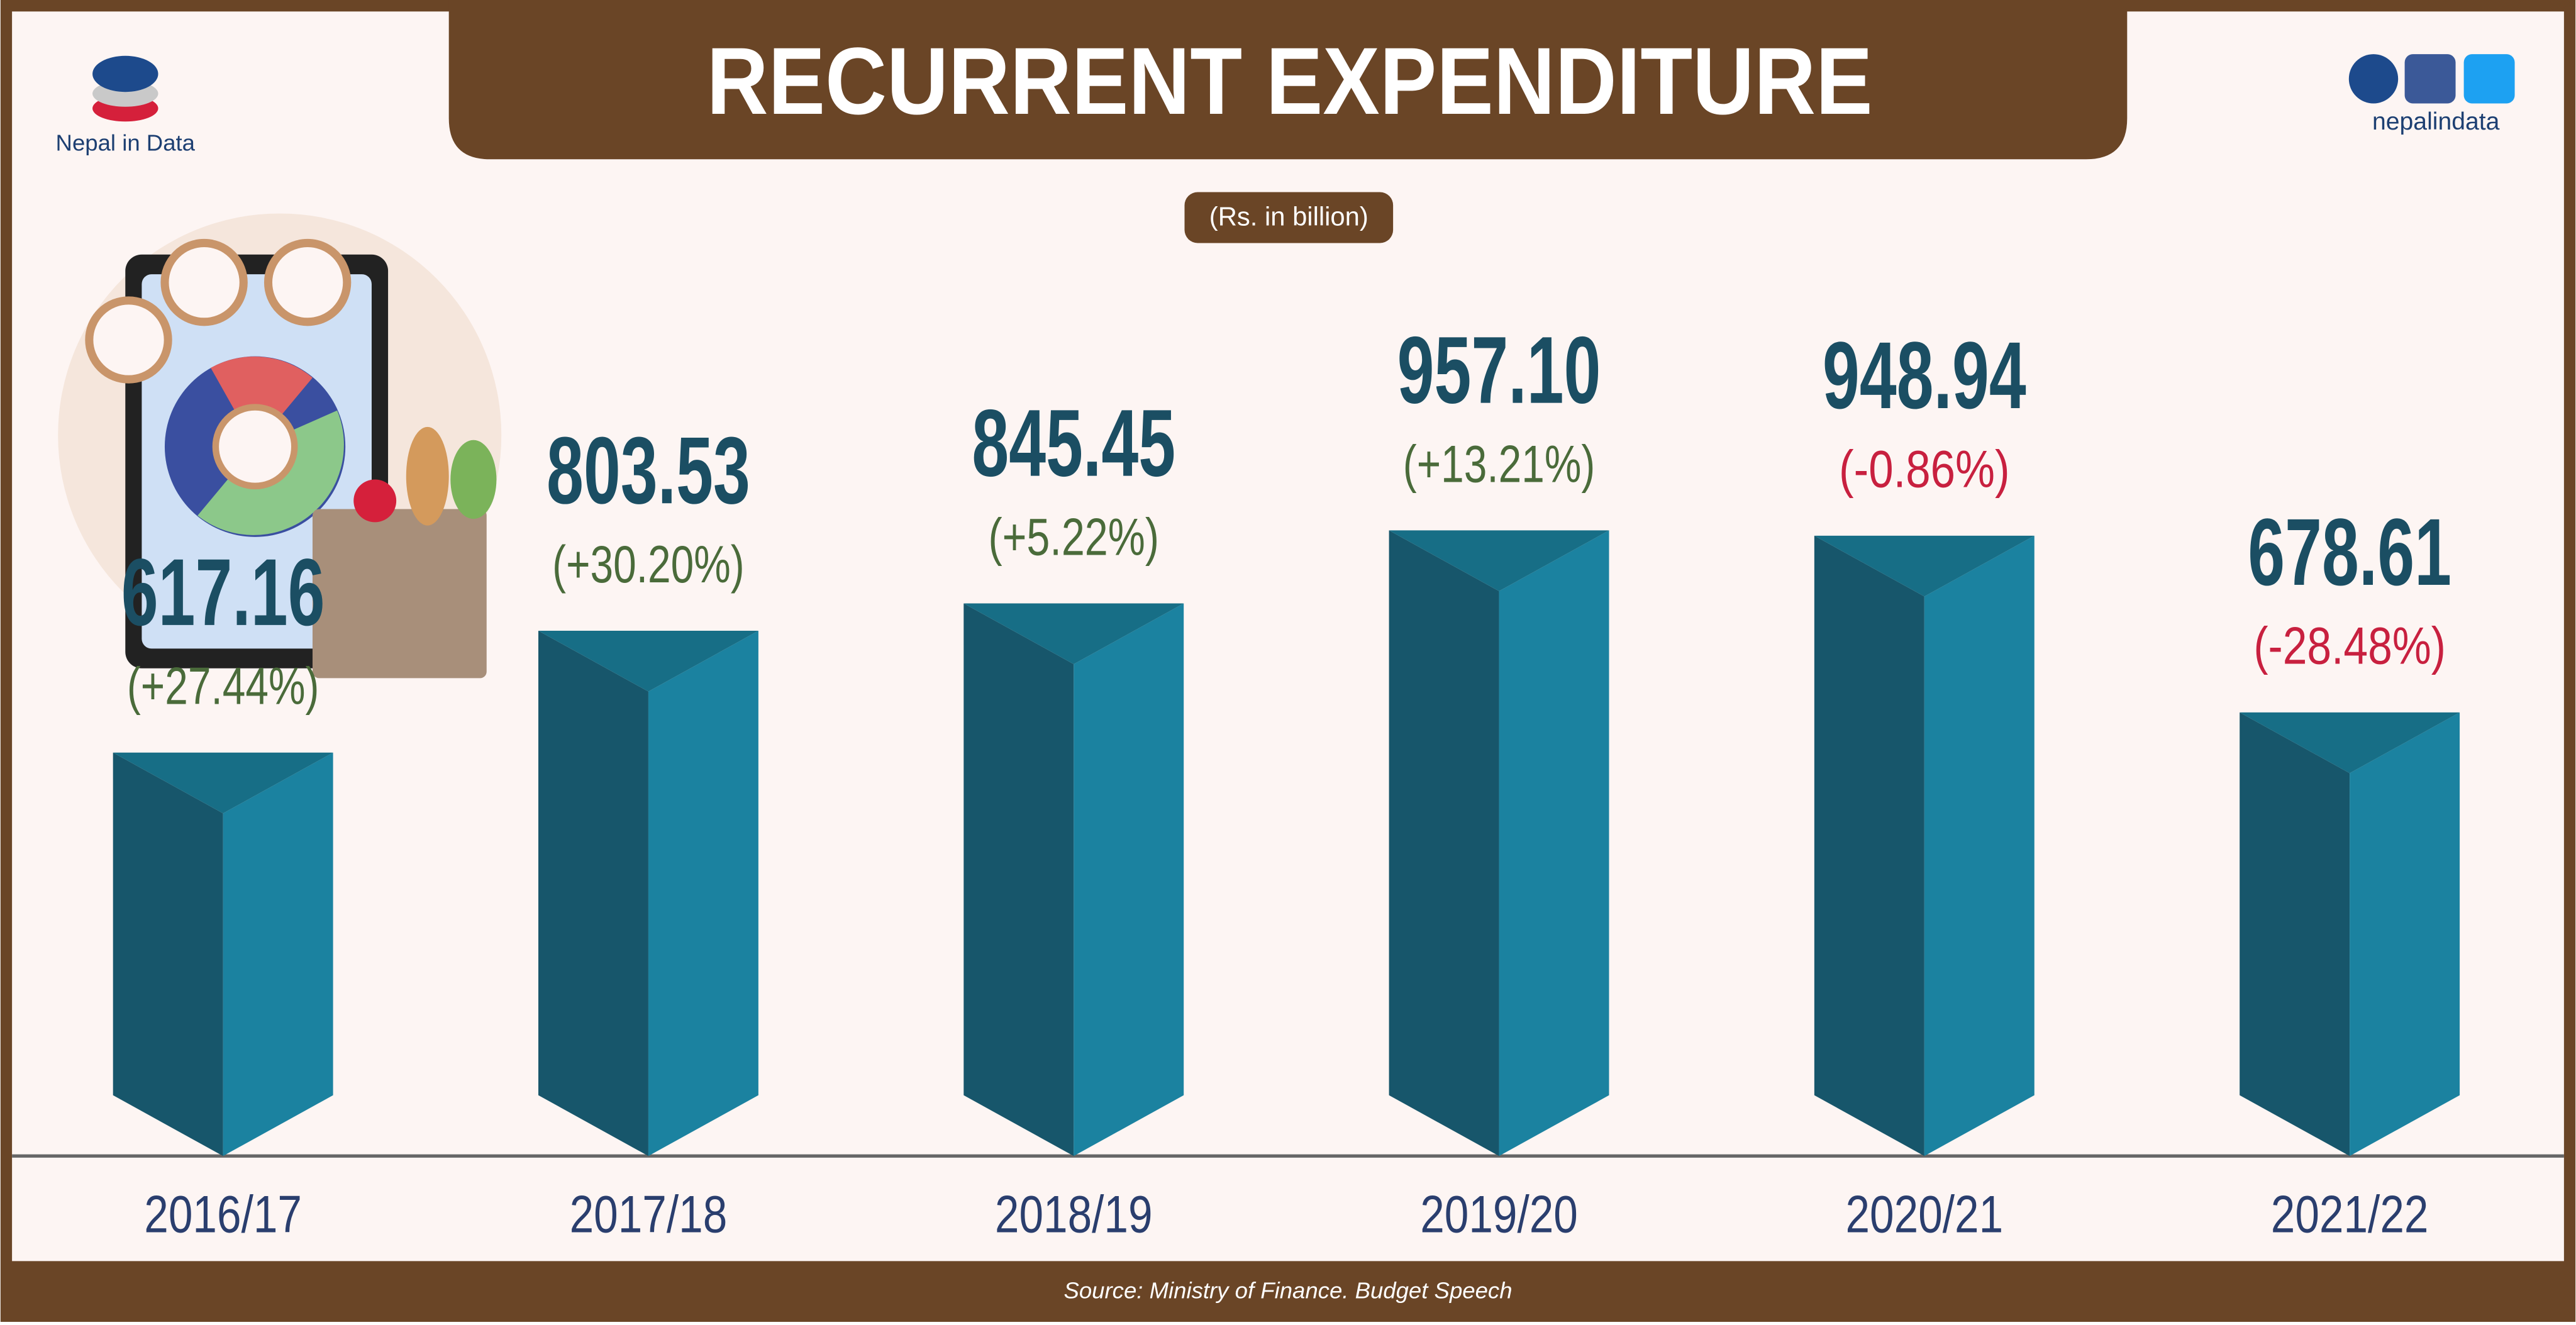  Describe the element at coordinates (126, 142) in the screenshot. I see `brand: Nepal in Data` at that location.